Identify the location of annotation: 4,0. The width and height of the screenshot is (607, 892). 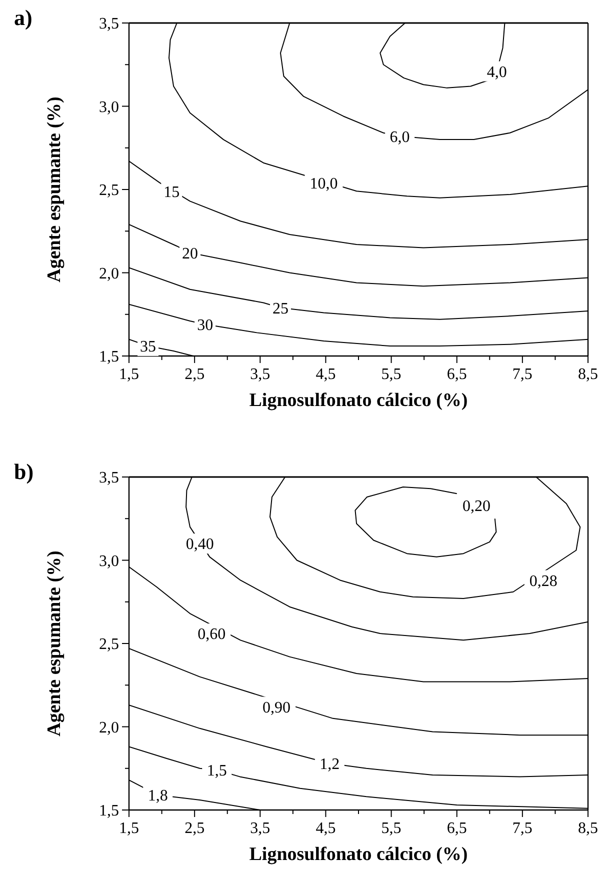
(496, 72).